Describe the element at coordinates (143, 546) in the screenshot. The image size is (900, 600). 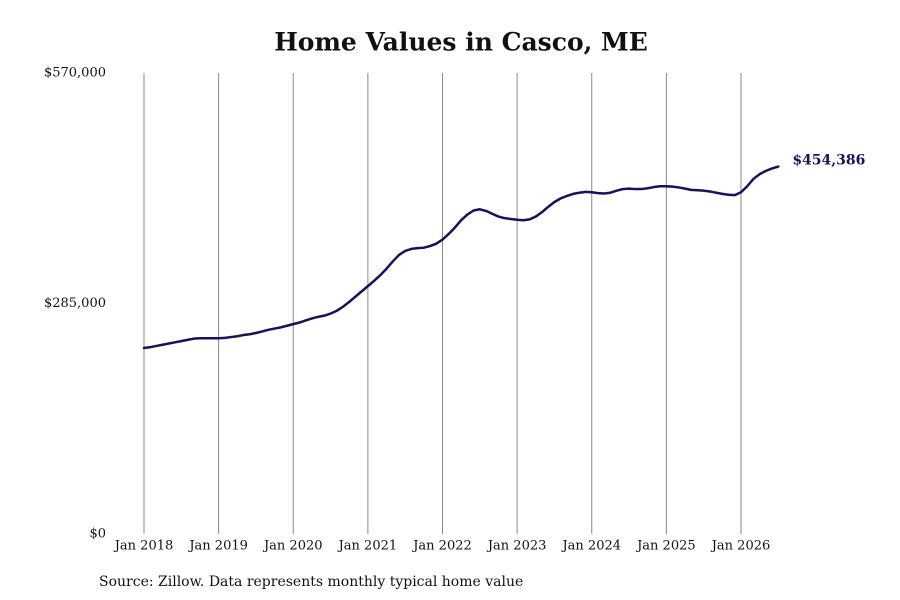
I see `x-tick-label: Jan 2018` at that location.